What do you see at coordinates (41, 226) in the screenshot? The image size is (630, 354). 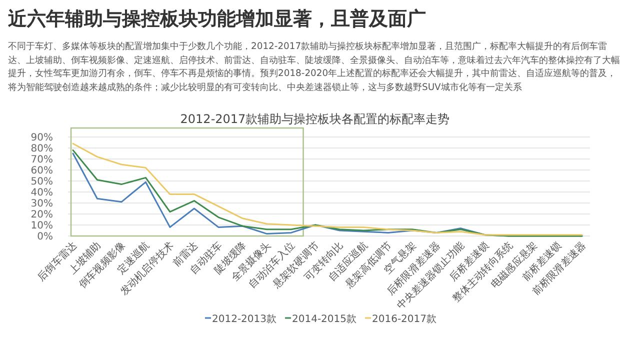 I see `y-tick-label: 10%` at bounding box center [41, 226].